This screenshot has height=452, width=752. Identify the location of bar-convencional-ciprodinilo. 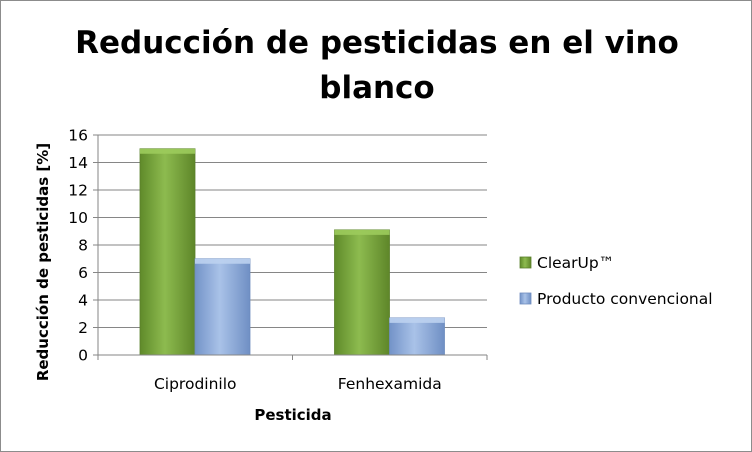
(222, 307).